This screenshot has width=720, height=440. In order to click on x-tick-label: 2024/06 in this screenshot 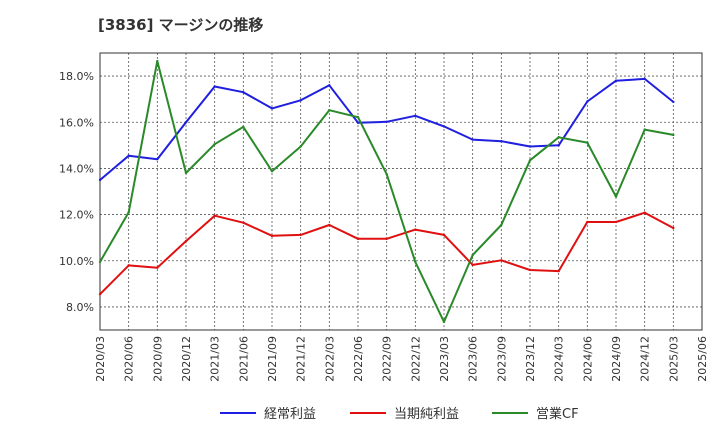, I will do `click(587, 359)`.